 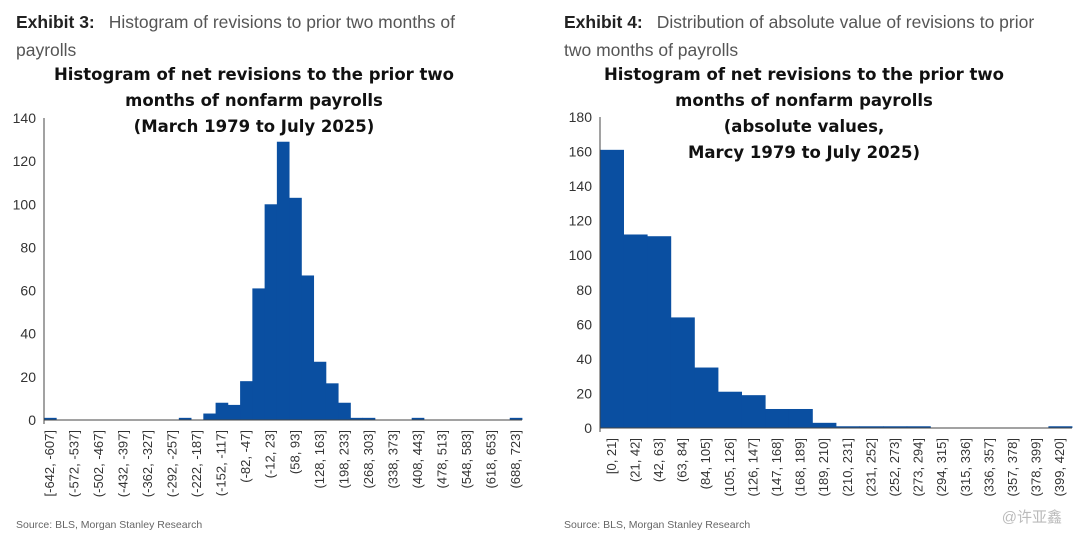 I want to click on x-tick-label: (-292, -257], so click(x=172, y=463).